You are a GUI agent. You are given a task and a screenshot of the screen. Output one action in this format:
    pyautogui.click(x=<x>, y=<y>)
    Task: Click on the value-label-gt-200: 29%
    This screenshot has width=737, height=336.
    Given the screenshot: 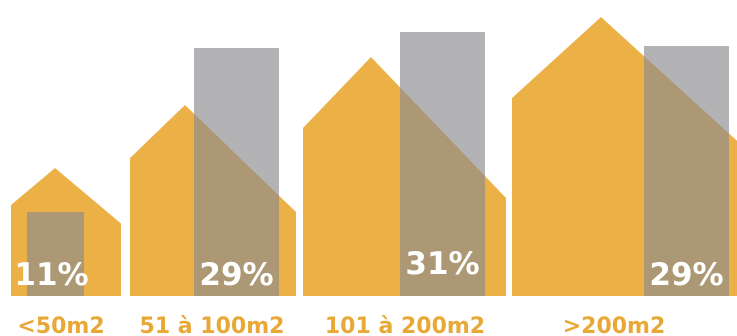 What is the action you would take?
    pyautogui.click(x=686, y=275)
    